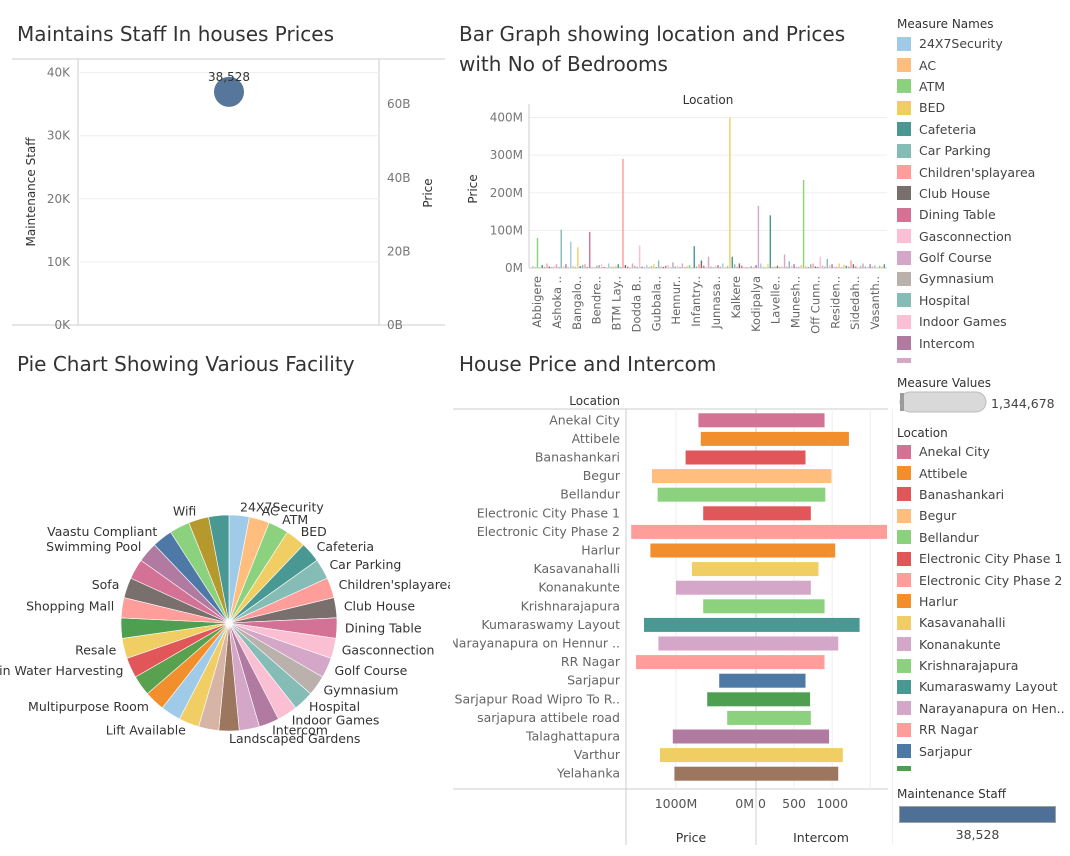  I want to click on location-legend-item: Anekal City, so click(982, 451).